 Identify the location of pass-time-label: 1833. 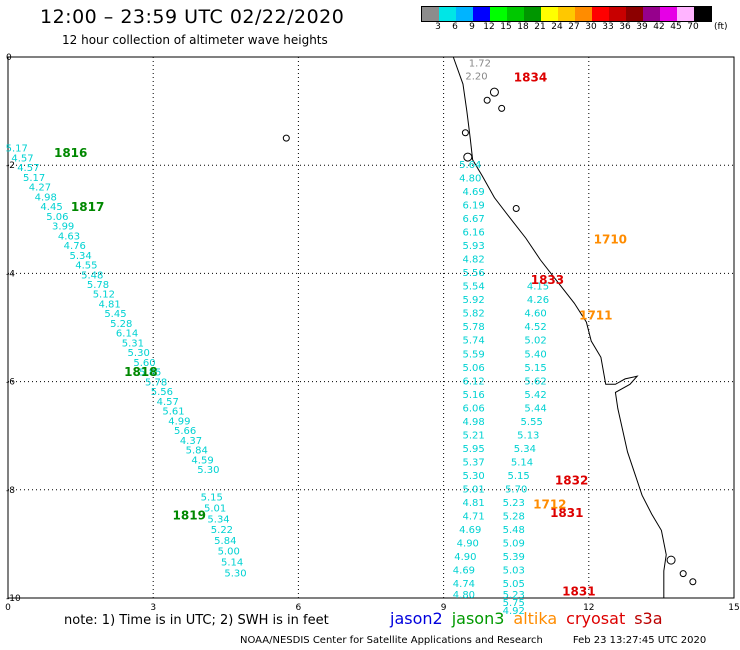
(547, 280).